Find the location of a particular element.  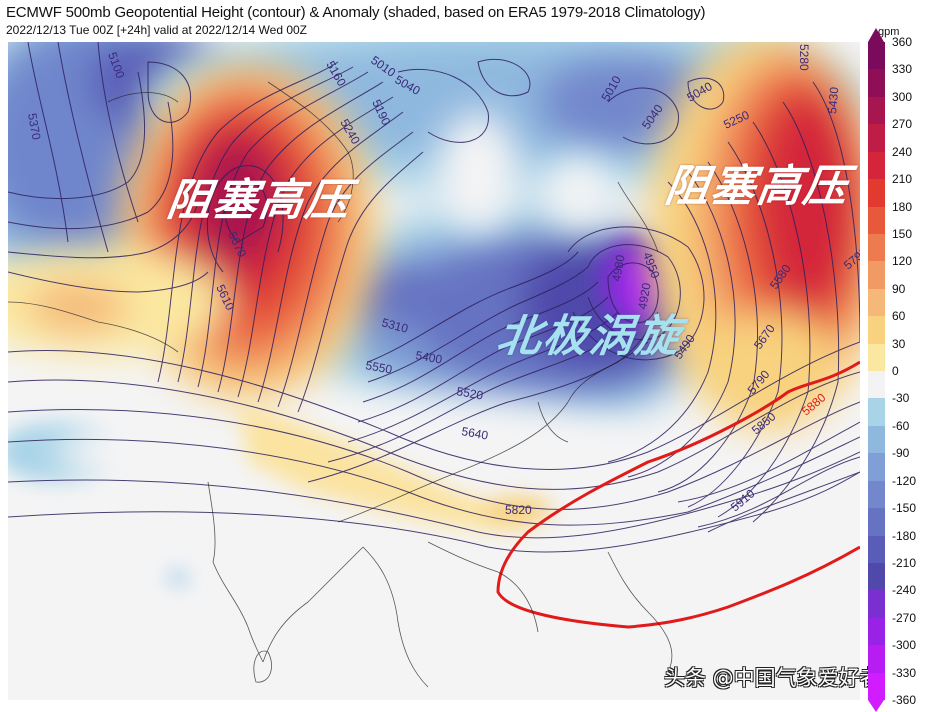

blocking-high-label-east: 阻塞高压 is located at coordinates (757, 186).